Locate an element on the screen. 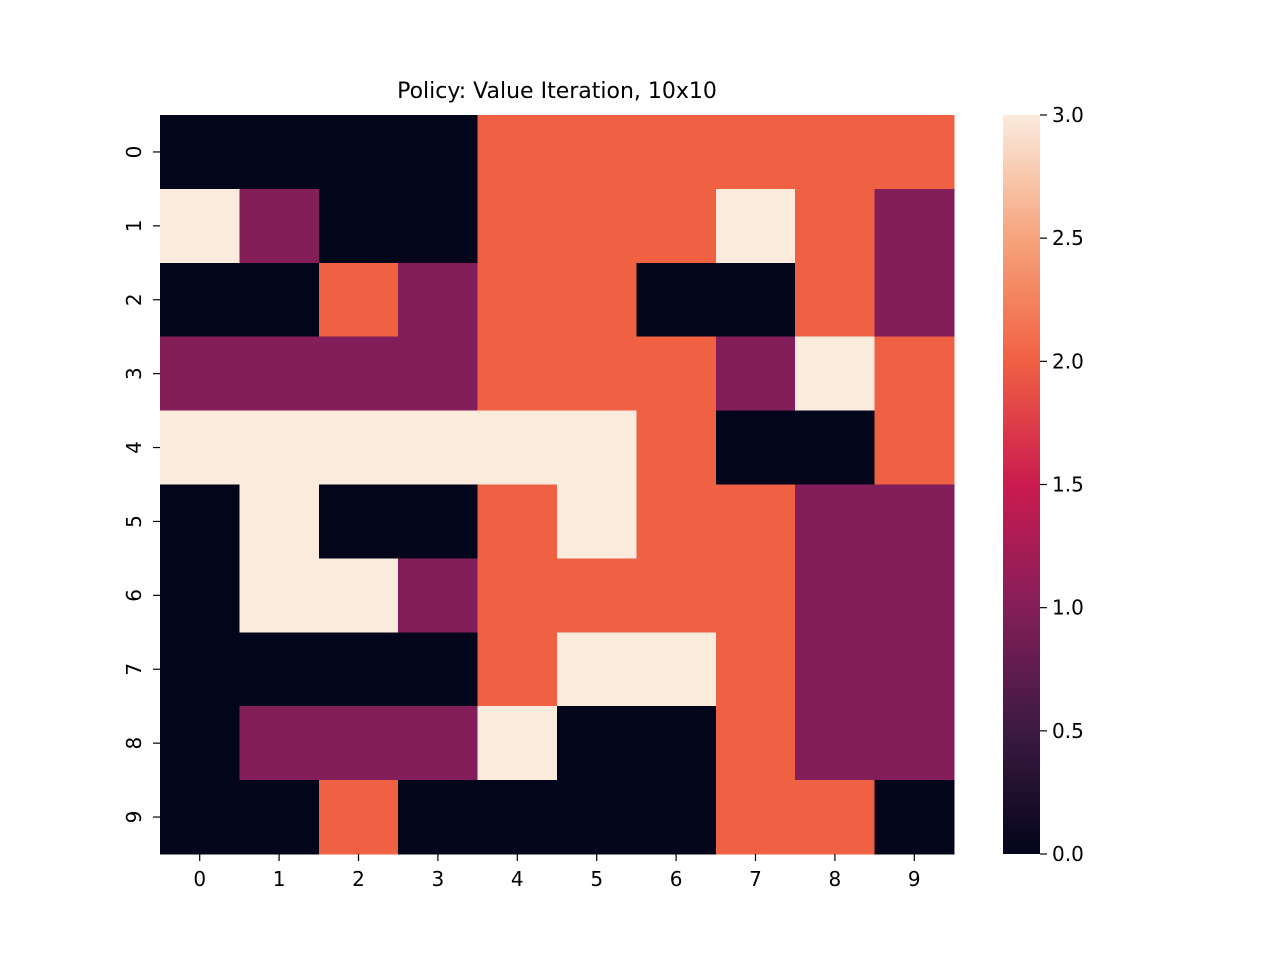 This screenshot has height=960, width=1280. y-tick-label: 6 is located at coordinates (134, 595).